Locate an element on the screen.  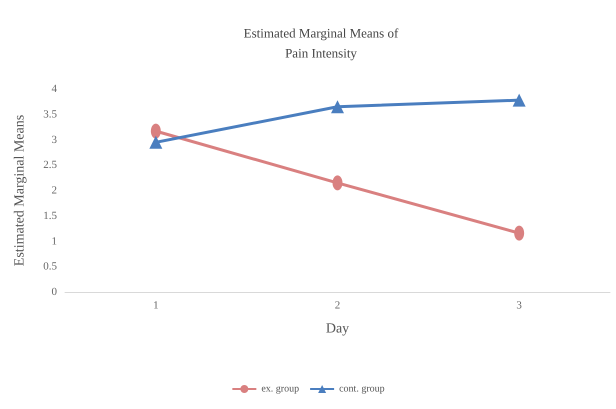
y-tick-label: 1 is located at coordinates (54, 241).